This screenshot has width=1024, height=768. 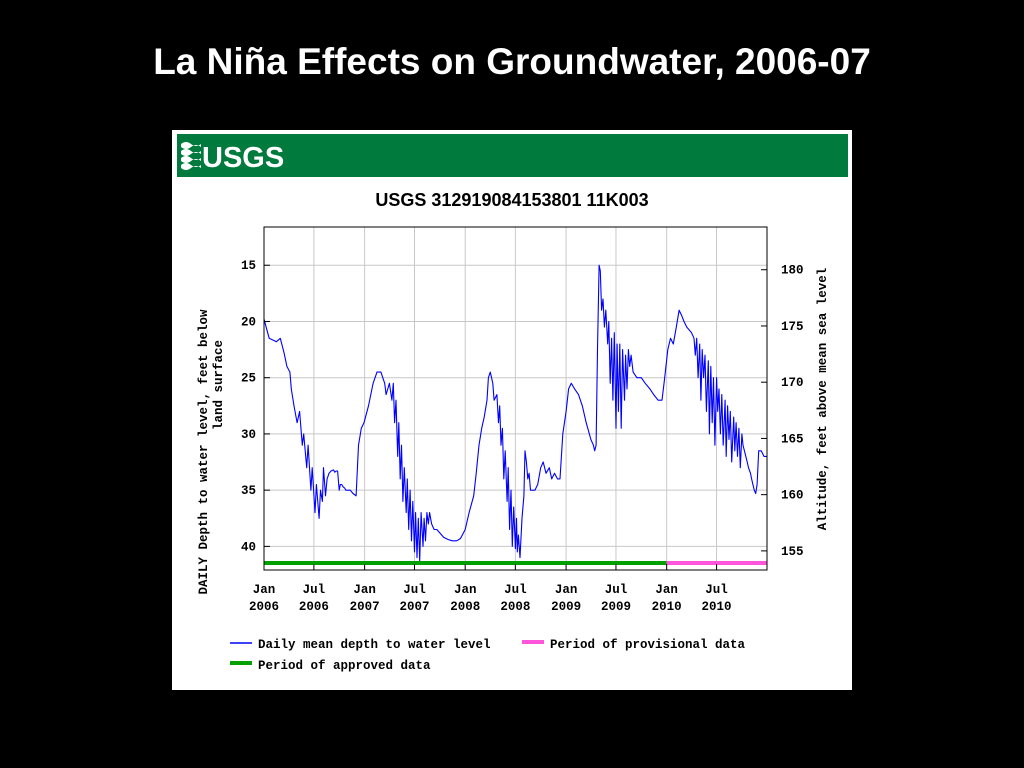 I want to click on y2-tick-label: 170, so click(x=792, y=383).